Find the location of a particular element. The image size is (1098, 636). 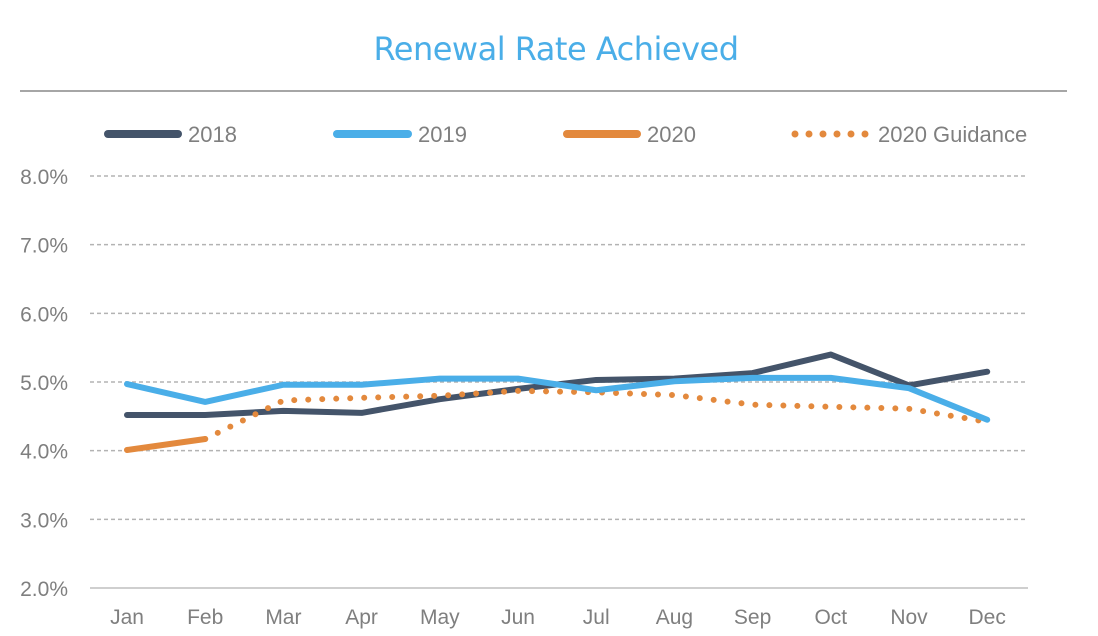

x-tick-label: May is located at coordinates (440, 617).